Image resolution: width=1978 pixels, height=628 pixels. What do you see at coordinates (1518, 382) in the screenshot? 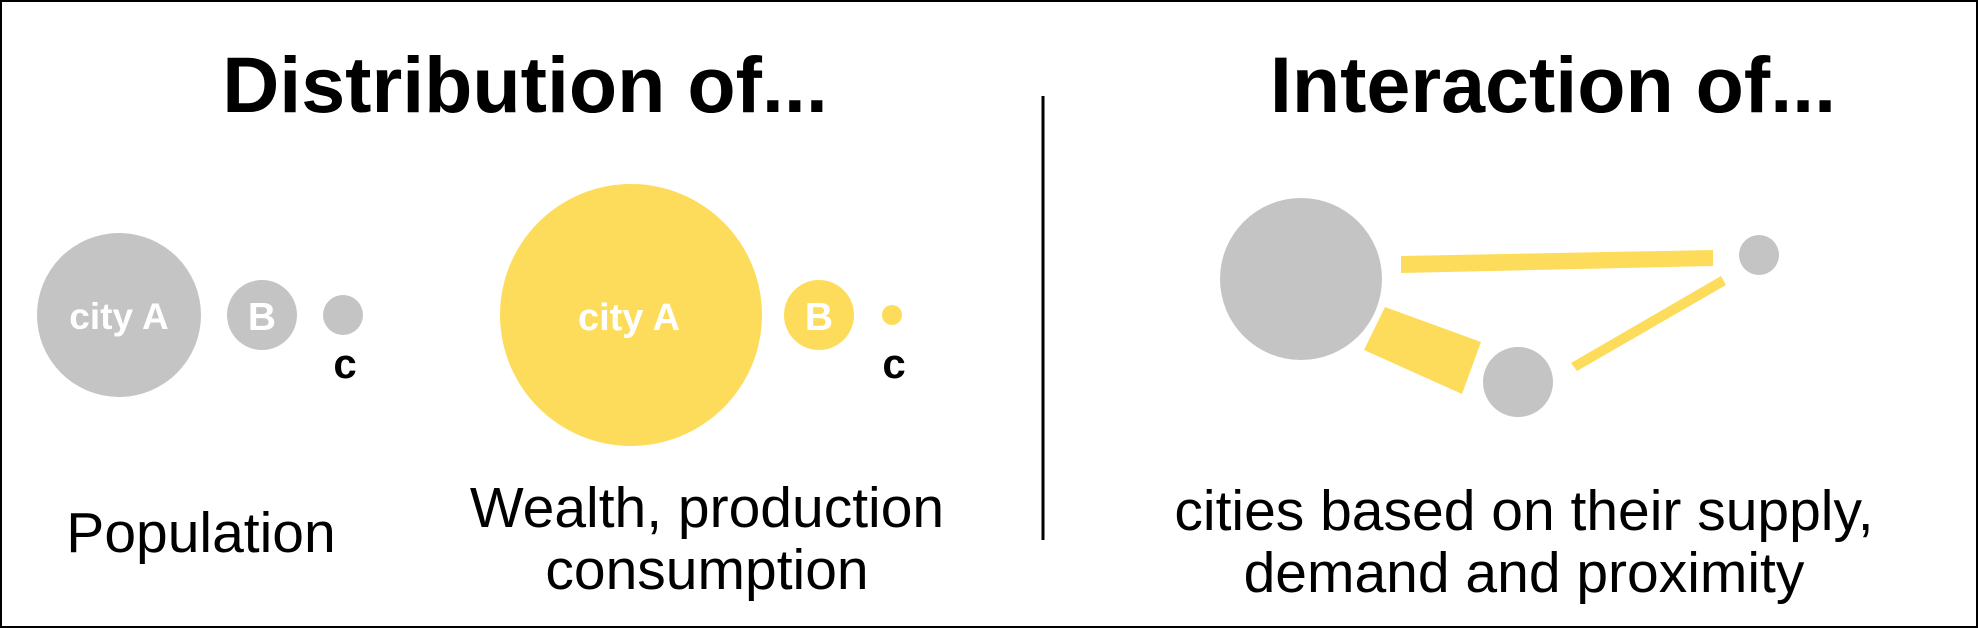
I see `interaction-medium-city` at bounding box center [1518, 382].